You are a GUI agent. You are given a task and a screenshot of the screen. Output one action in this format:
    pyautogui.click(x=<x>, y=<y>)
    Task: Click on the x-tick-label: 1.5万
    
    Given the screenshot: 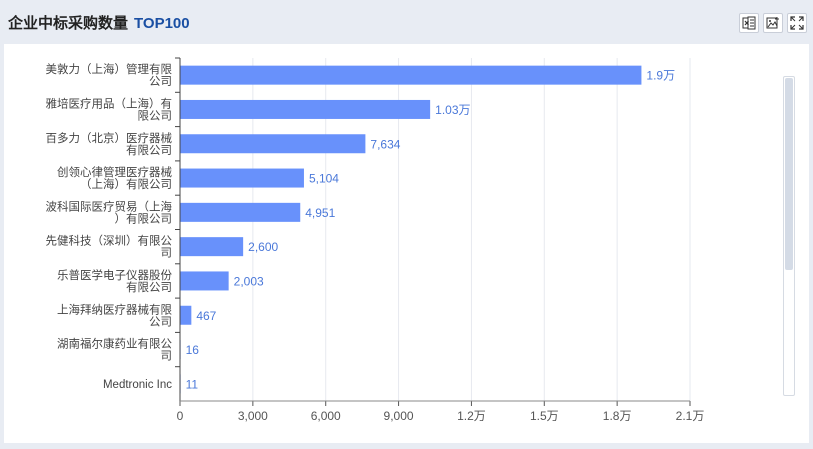 What is the action you would take?
    pyautogui.click(x=544, y=416)
    